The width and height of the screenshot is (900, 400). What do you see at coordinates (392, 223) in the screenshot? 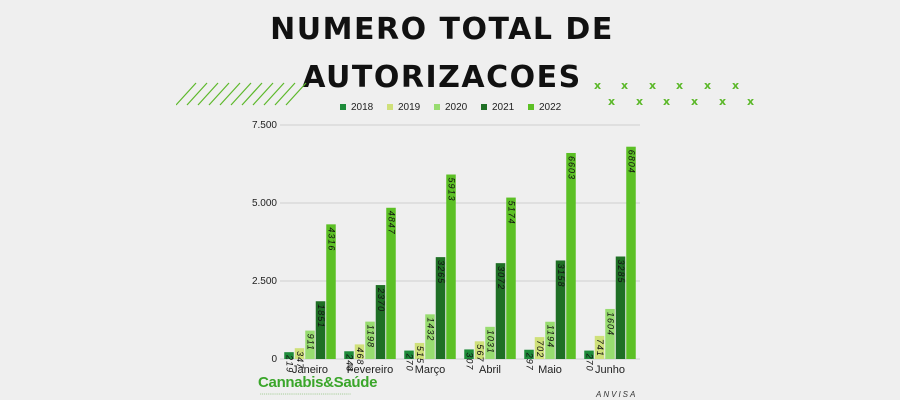
I see `data-label: 4847` at bounding box center [392, 223].